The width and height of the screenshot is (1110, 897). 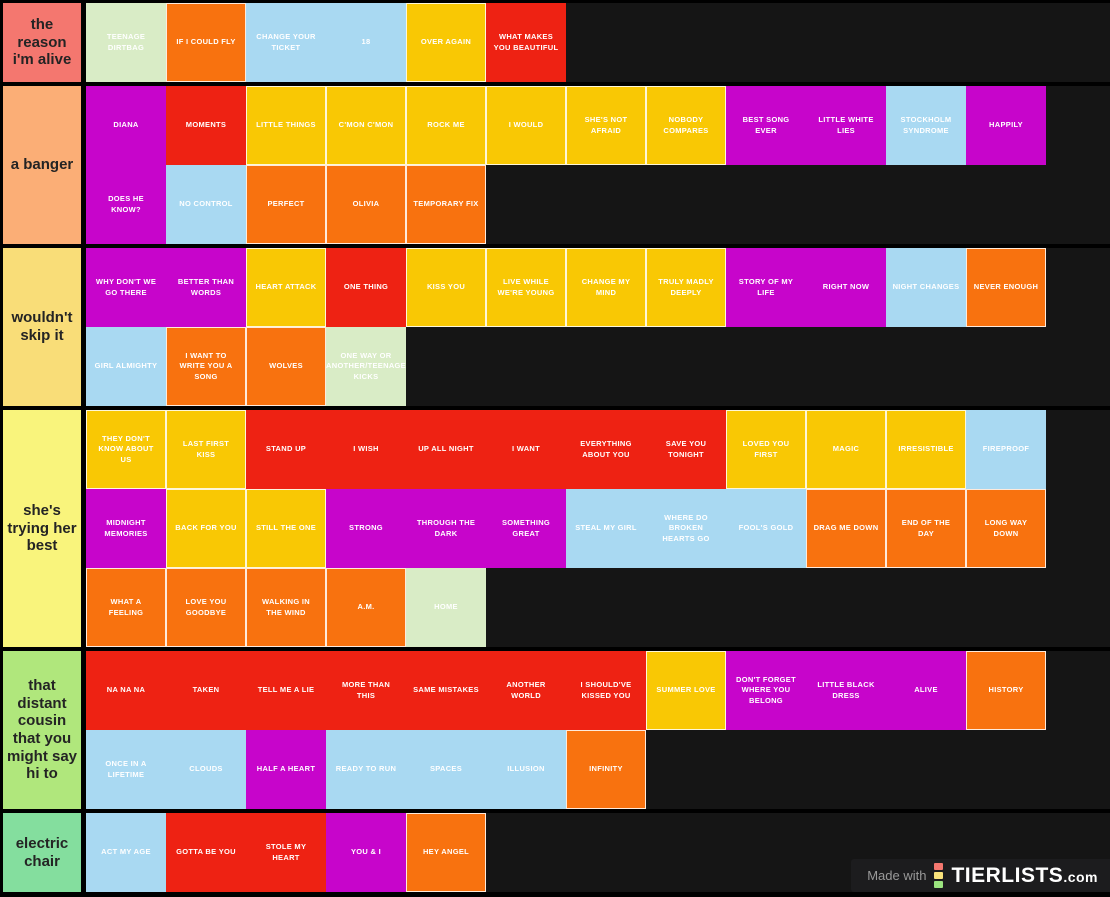 What do you see at coordinates (926, 287) in the screenshot?
I see `song-tile: NIGHT CHANGES` at bounding box center [926, 287].